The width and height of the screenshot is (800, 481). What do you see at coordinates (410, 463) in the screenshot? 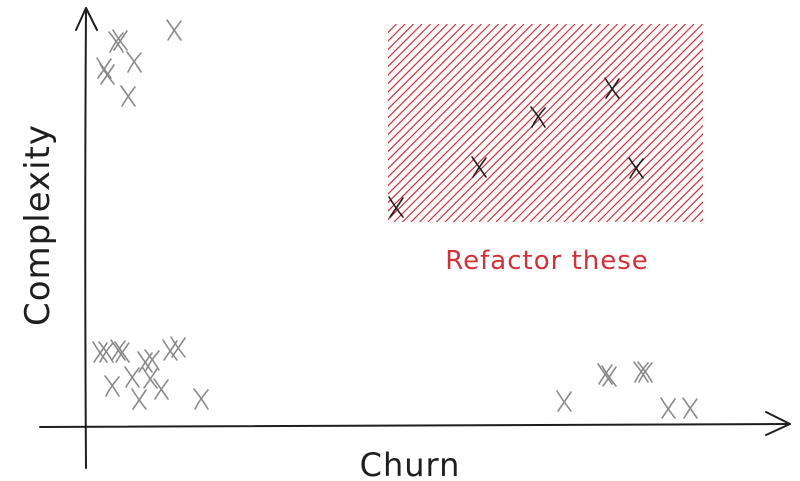
I see `x-axis-label: Churn` at bounding box center [410, 463].